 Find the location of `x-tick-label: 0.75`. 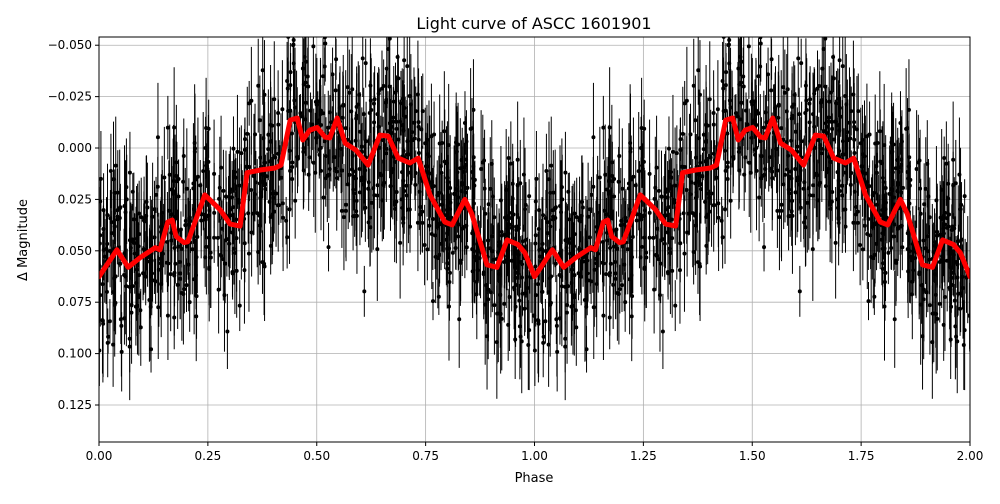

x-tick-label: 0.75 is located at coordinates (425, 456).